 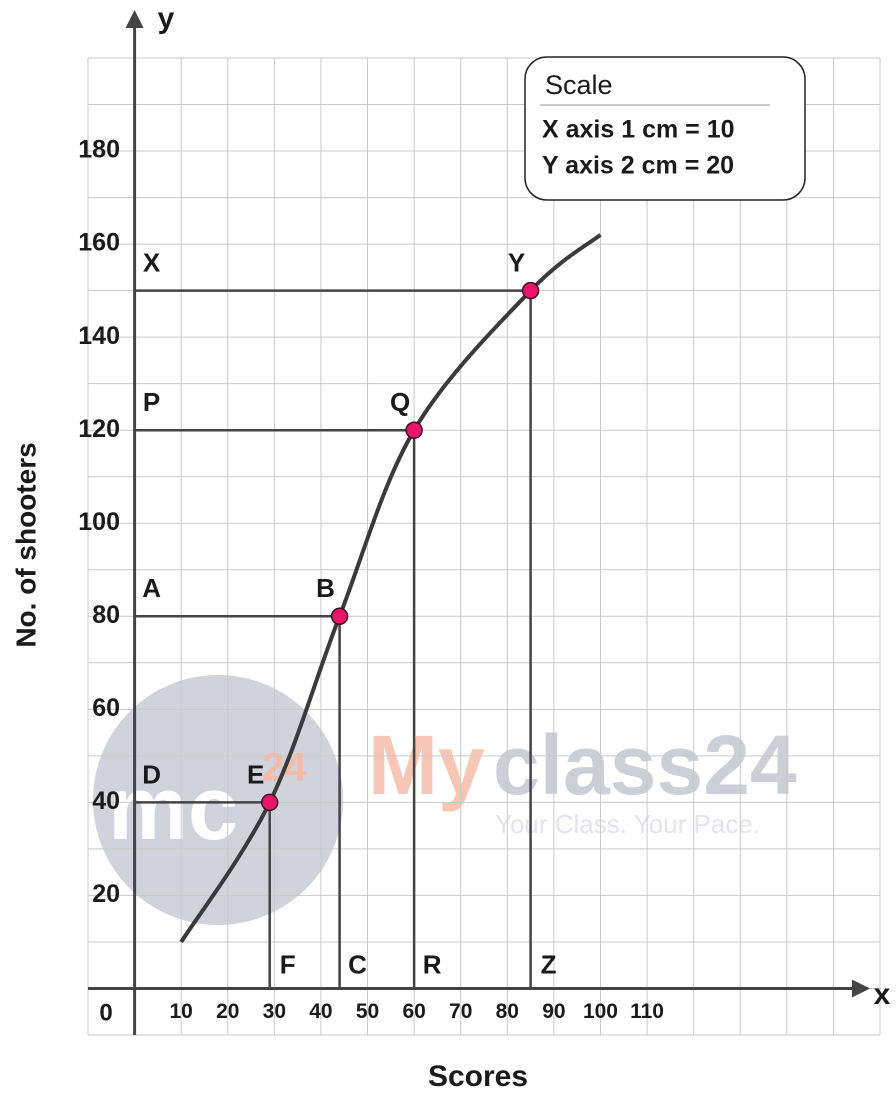 What do you see at coordinates (151, 774) in the screenshot?
I see `y-point-label: D` at bounding box center [151, 774].